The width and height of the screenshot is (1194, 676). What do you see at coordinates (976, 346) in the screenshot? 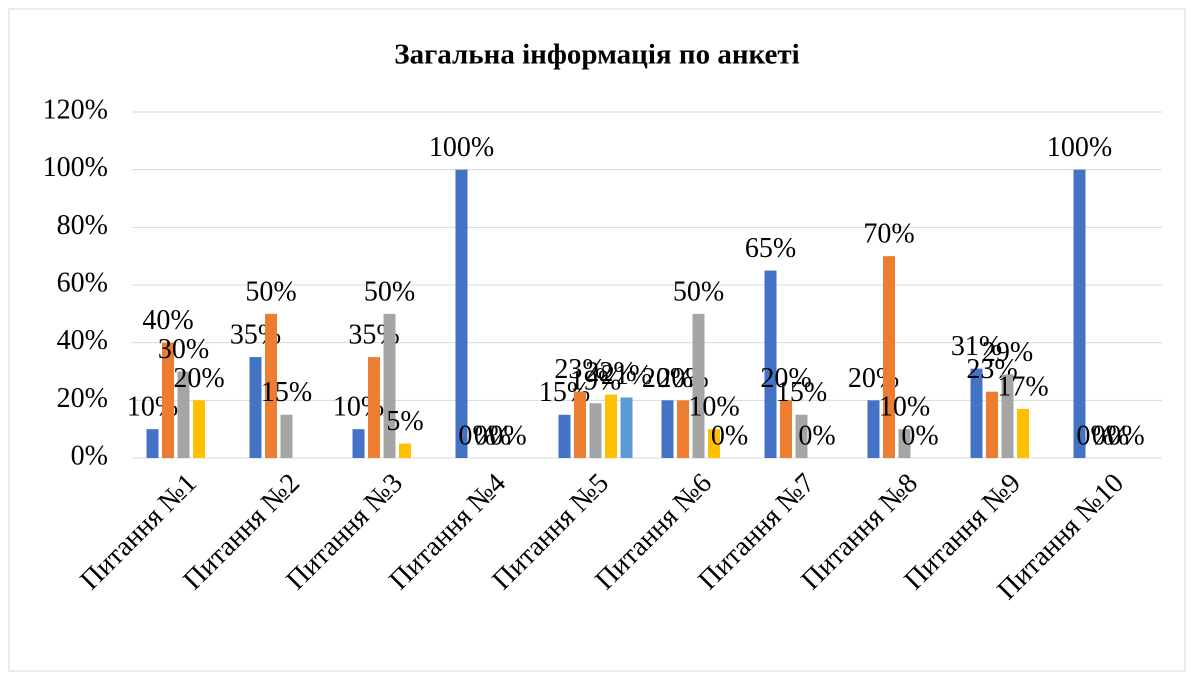
I see `data-label: 31%` at bounding box center [976, 346].